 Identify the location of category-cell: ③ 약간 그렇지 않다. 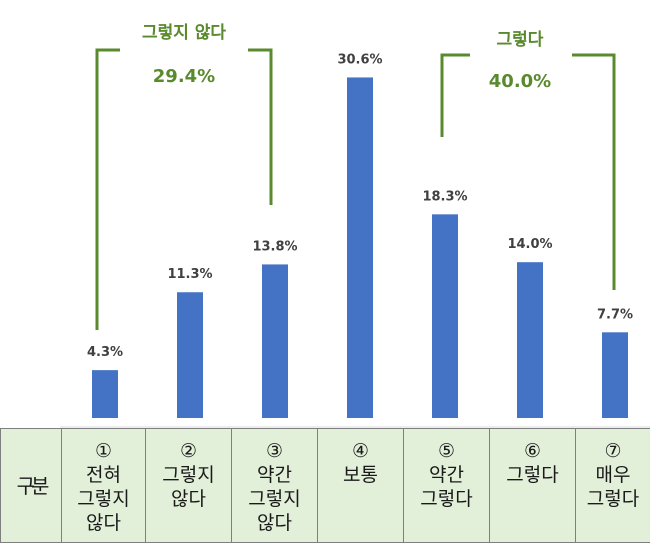
(274, 485).